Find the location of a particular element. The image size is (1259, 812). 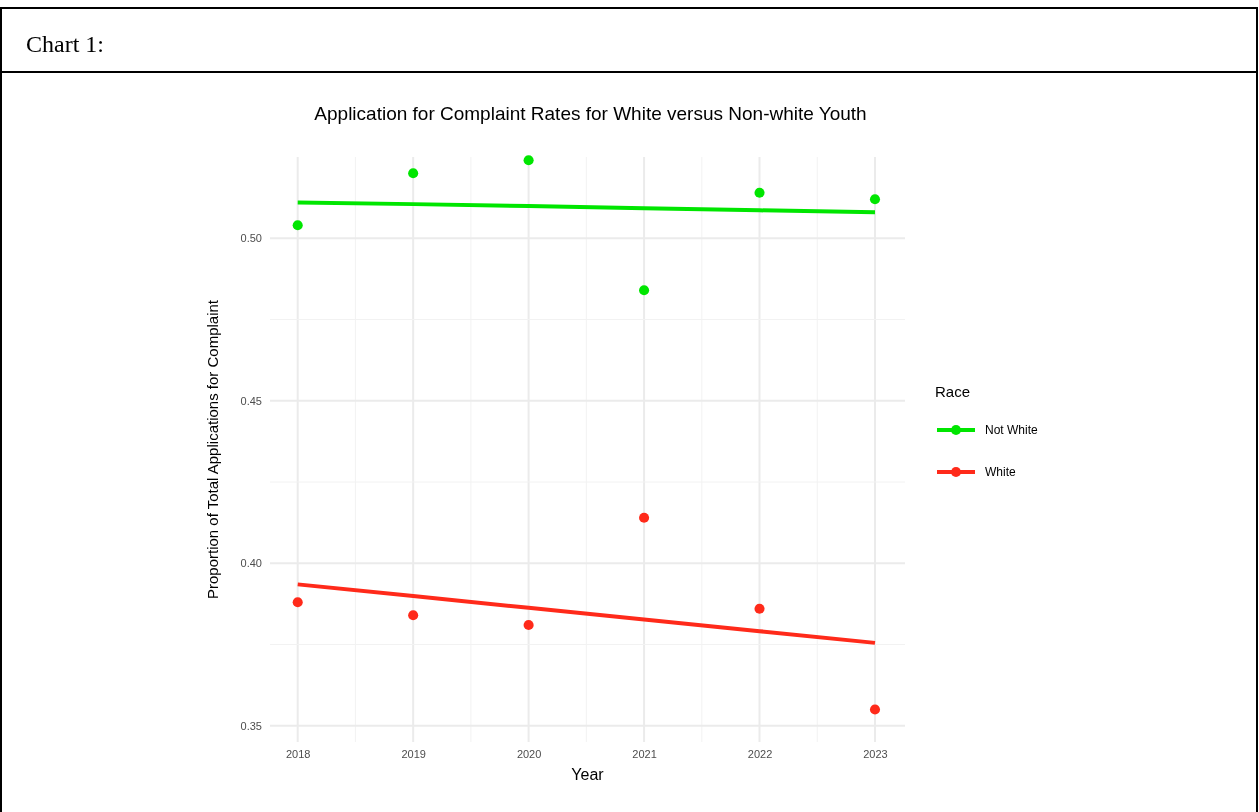

chart-title: Application for Complaint Rates for White versus Non-white Youth is located at coordinates (590, 113).